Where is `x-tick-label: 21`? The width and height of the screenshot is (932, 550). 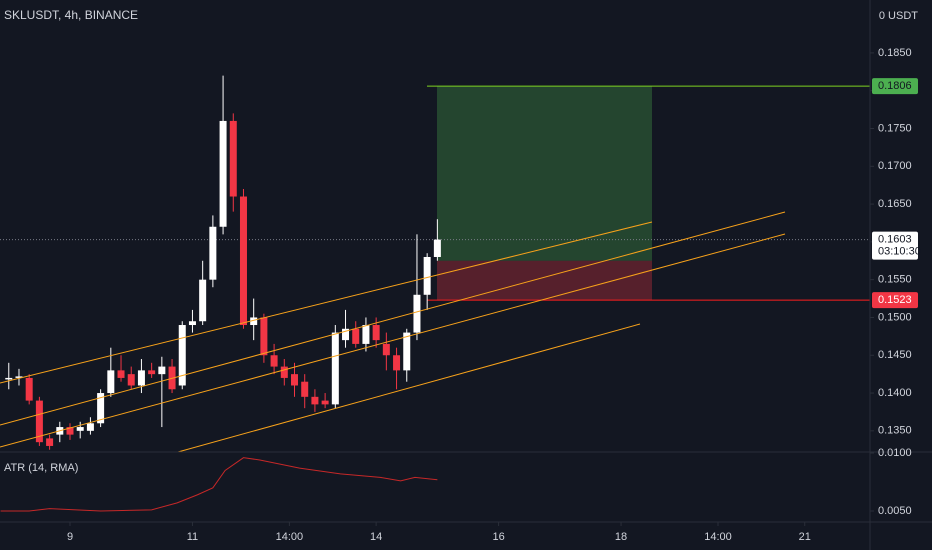 x-tick-label: 21 is located at coordinates (805, 537).